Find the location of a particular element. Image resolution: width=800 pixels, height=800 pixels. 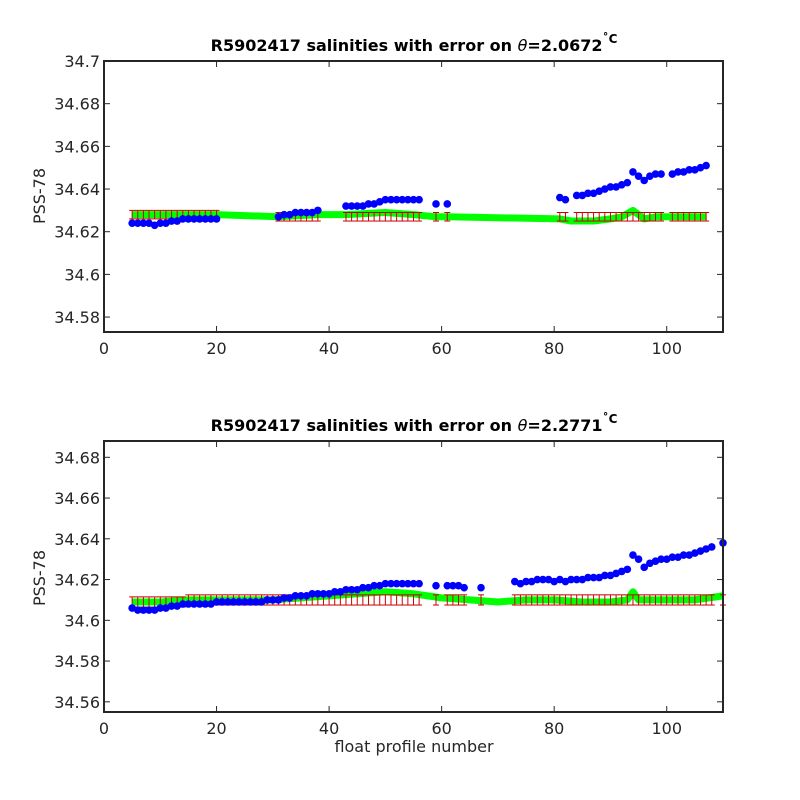

bottom-x-tick-label: 40 is located at coordinates (329, 728).